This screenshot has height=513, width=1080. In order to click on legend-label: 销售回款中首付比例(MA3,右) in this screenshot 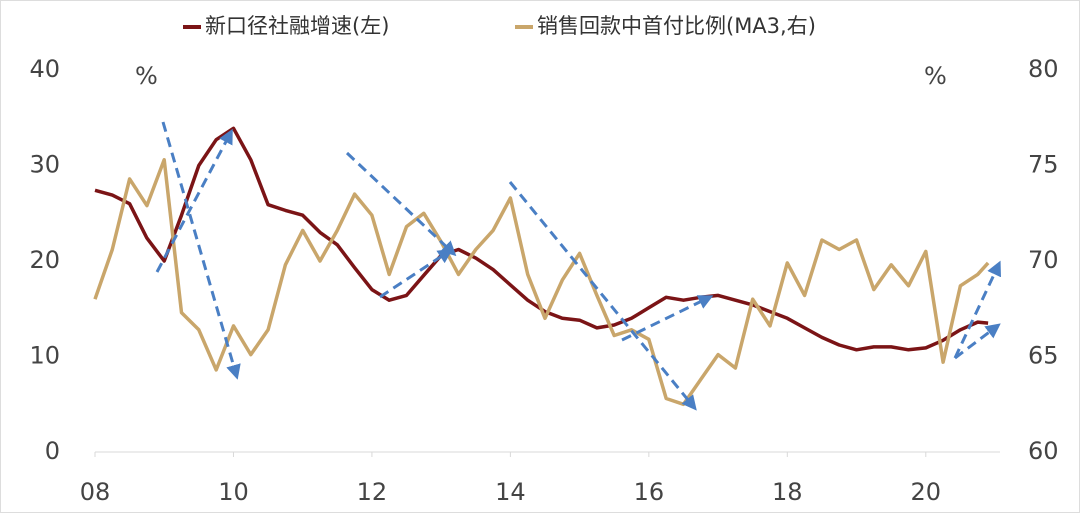, I will do `click(676, 26)`.